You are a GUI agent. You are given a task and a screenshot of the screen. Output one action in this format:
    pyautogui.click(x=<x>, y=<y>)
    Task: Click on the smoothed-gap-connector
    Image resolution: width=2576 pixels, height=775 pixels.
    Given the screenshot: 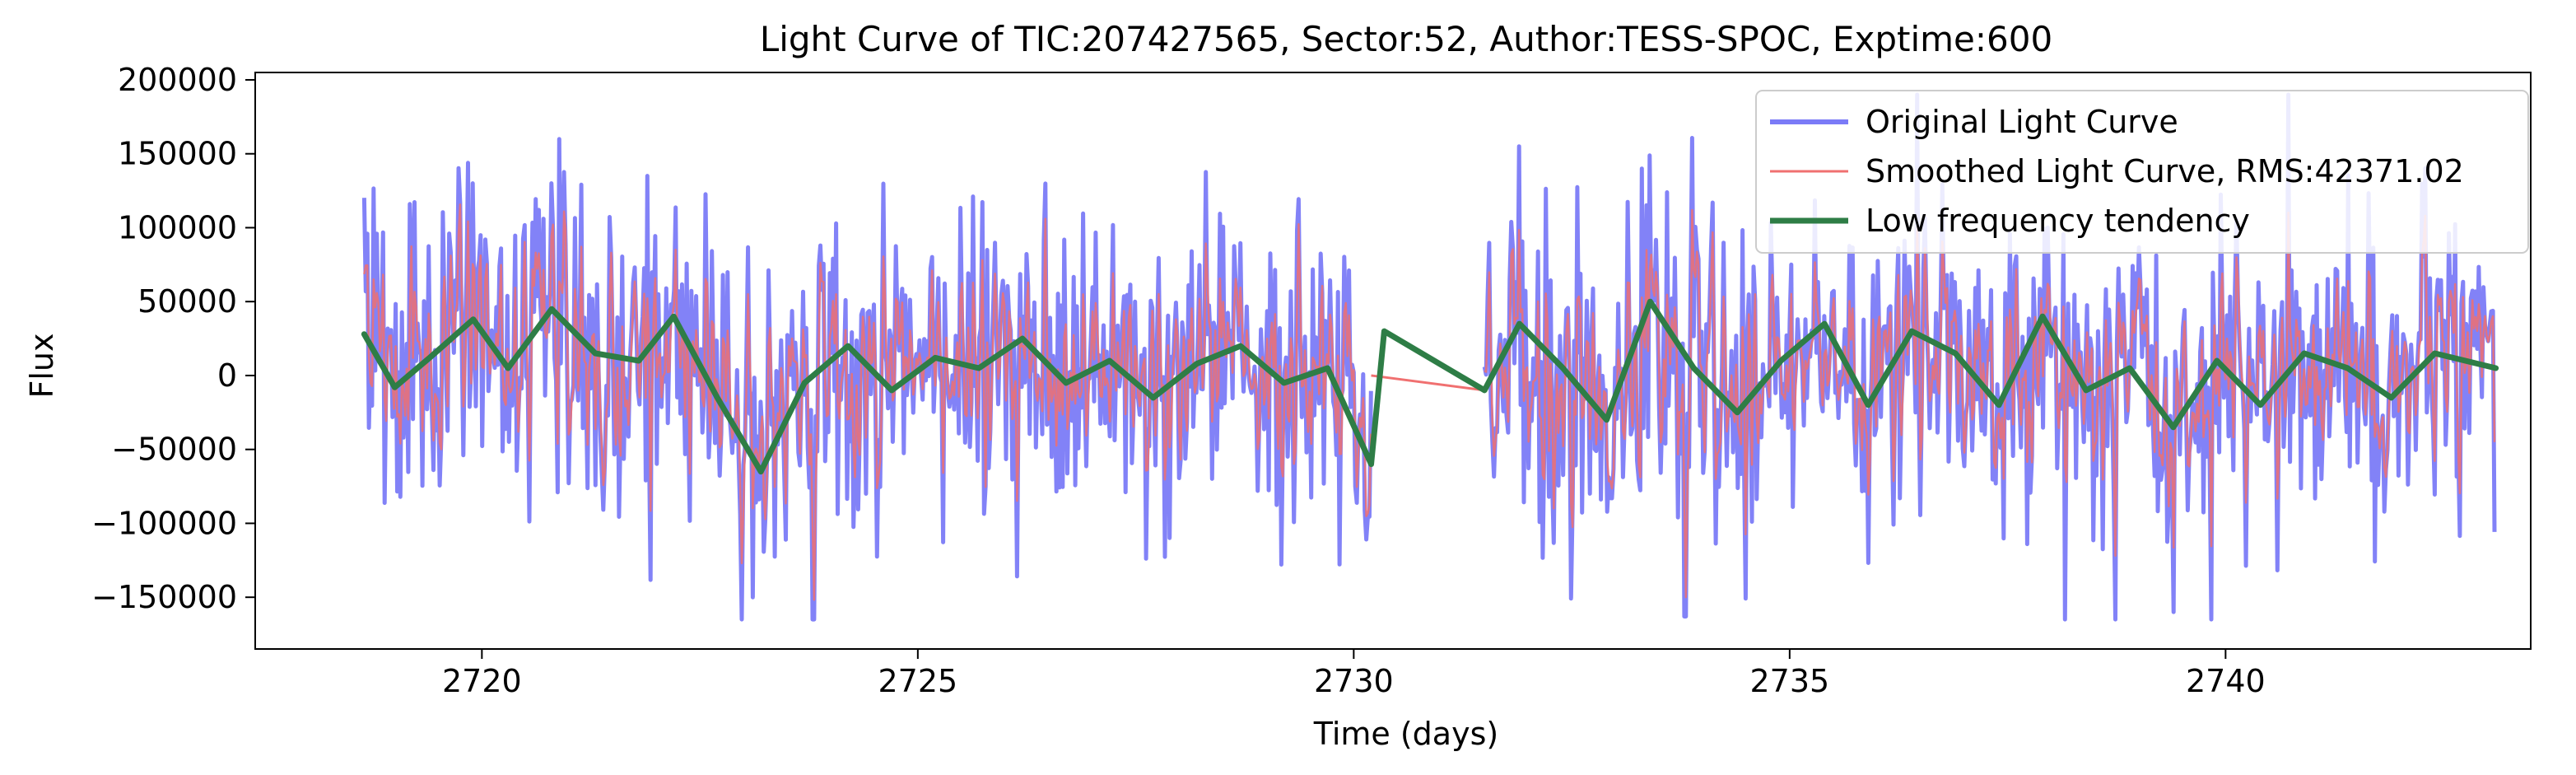 What is the action you would take?
    pyautogui.click(x=1428, y=383)
    